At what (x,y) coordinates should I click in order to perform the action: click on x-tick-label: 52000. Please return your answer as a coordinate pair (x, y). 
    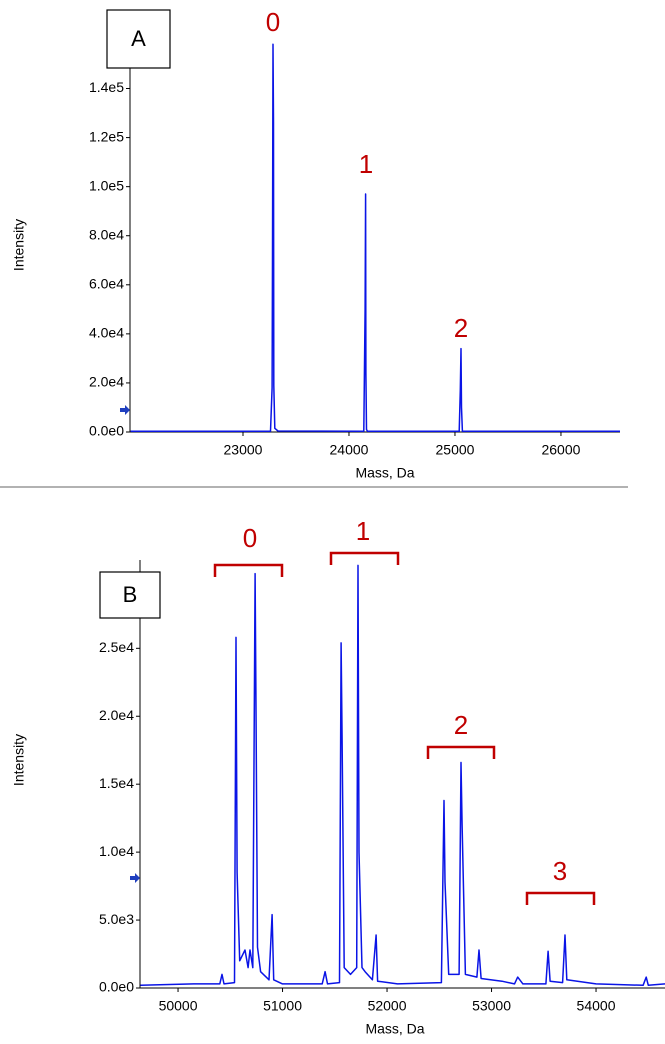
    Looking at the image, I should click on (387, 1006).